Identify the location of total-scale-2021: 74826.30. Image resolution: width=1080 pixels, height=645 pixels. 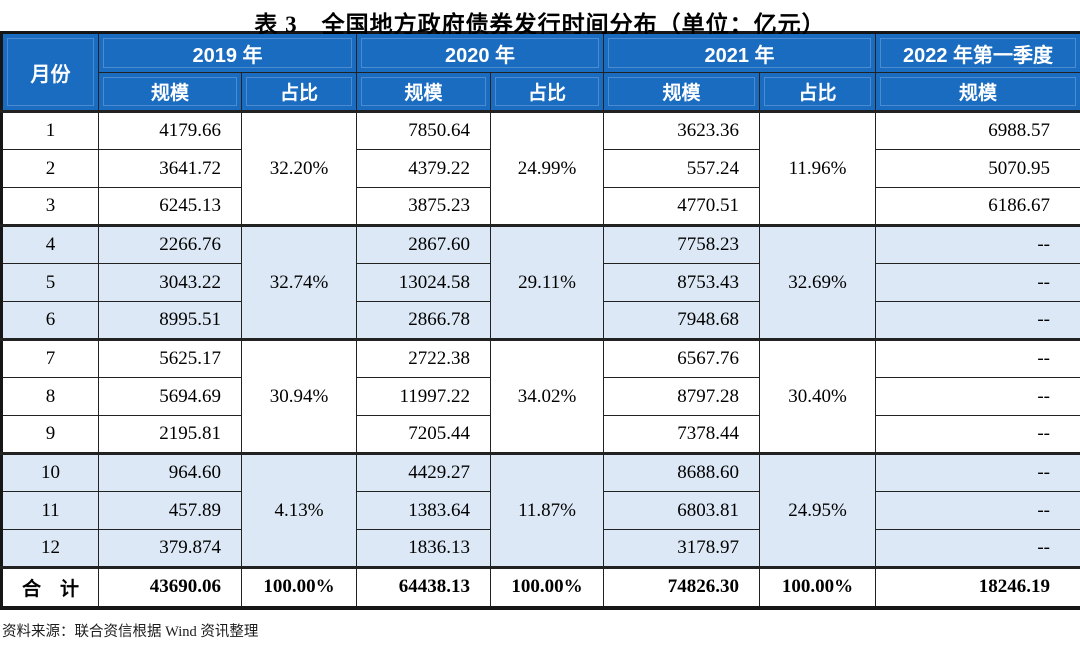
(681, 587).